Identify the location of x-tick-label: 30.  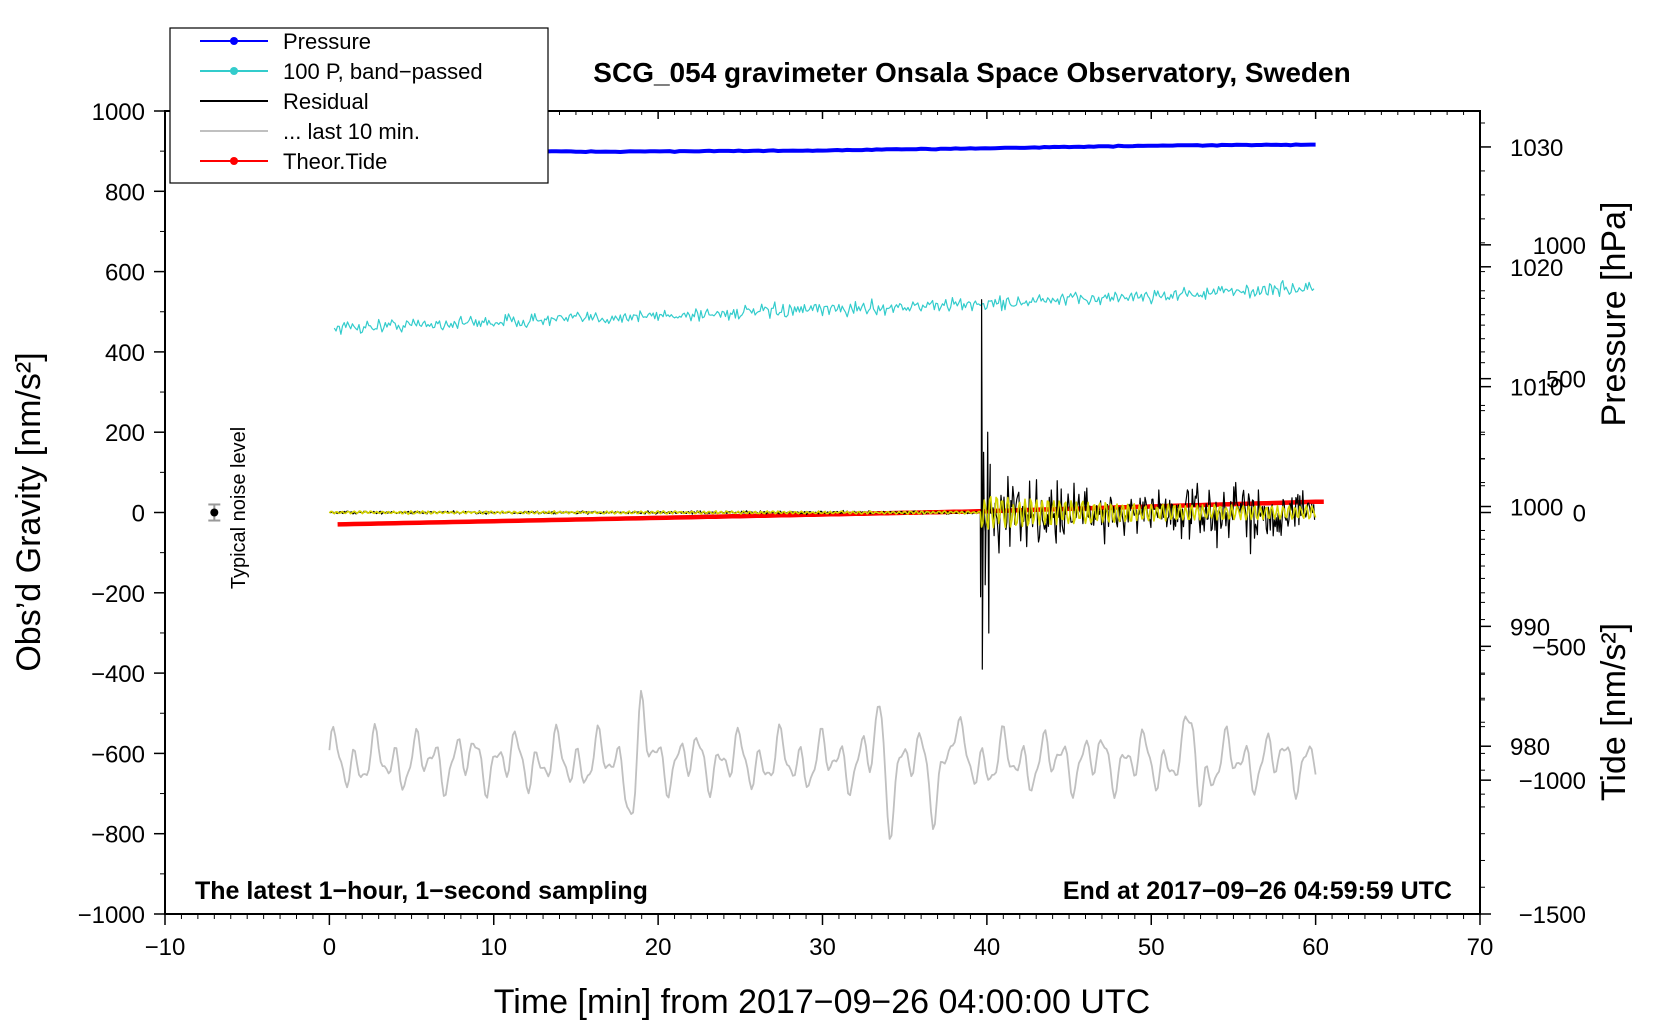
(822, 947).